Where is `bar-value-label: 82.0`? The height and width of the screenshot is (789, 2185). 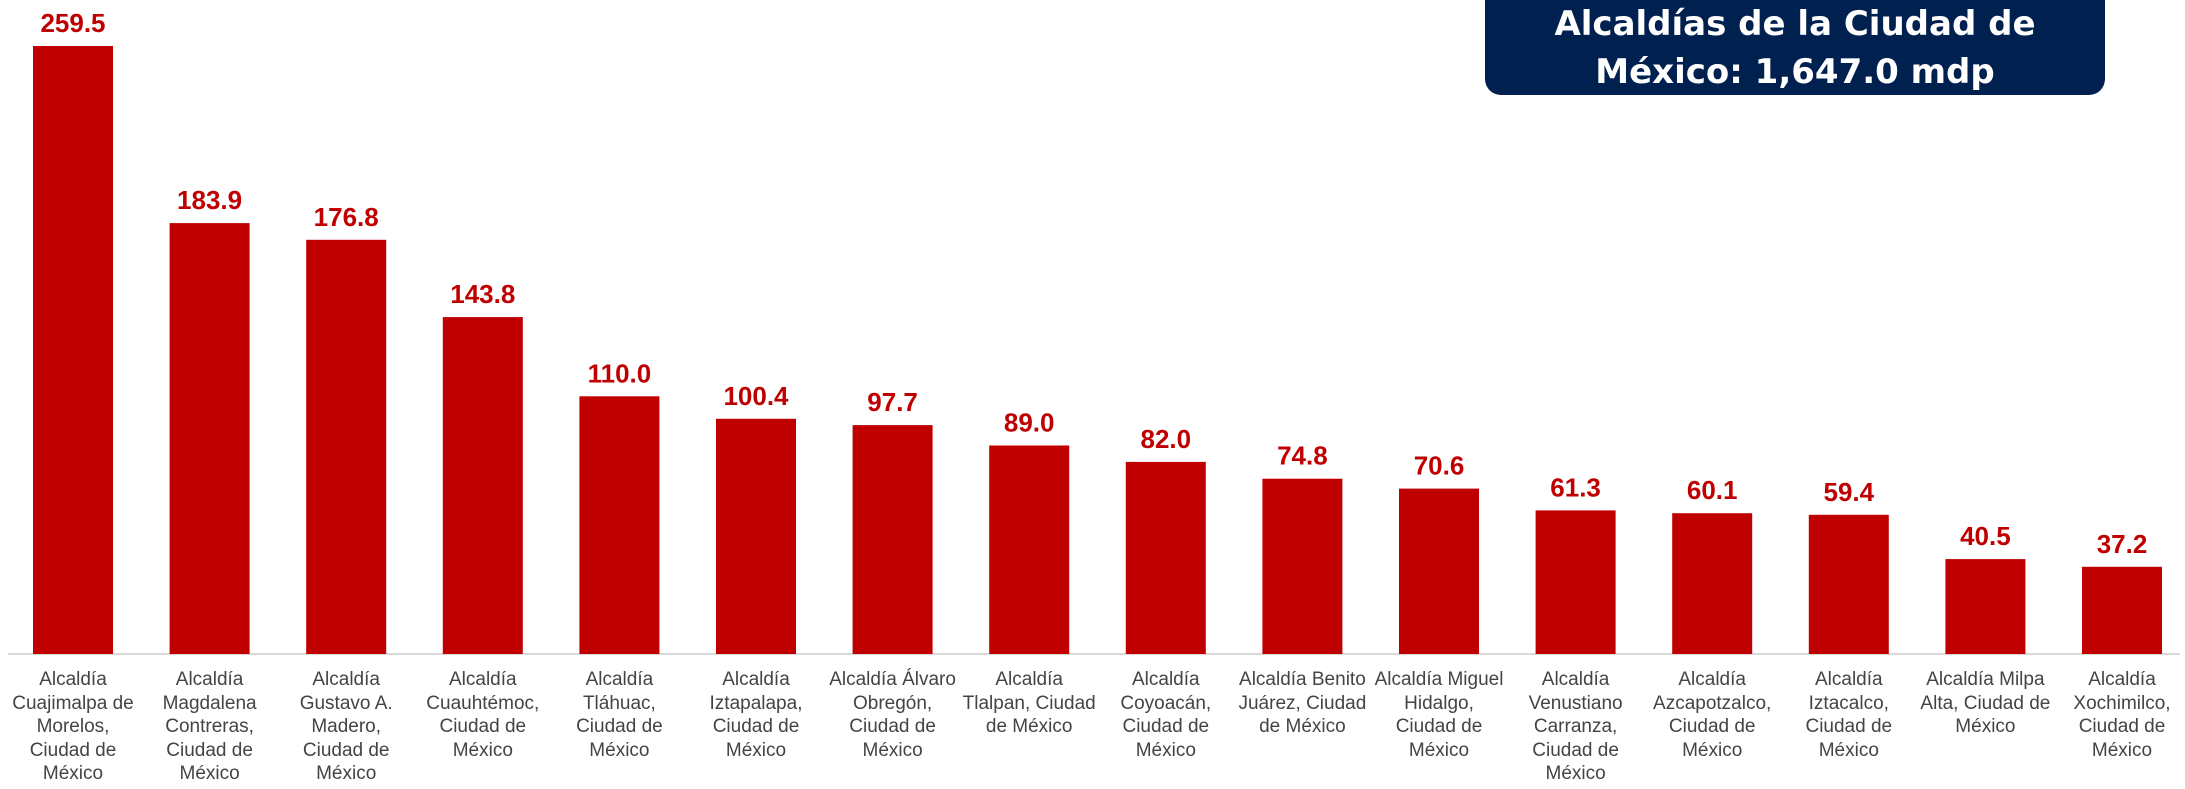 bar-value-label: 82.0 is located at coordinates (1165, 439).